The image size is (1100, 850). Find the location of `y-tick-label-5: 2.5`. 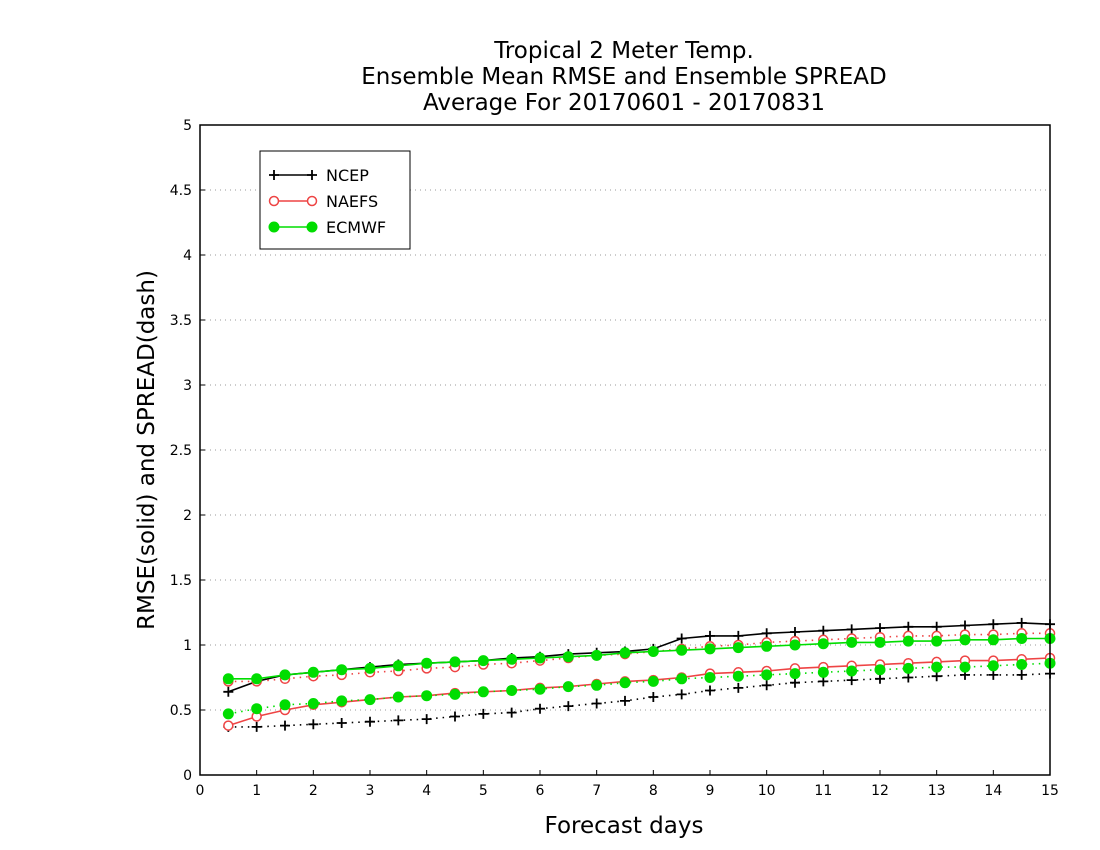

y-tick-label-5: 2.5 is located at coordinates (181, 451).